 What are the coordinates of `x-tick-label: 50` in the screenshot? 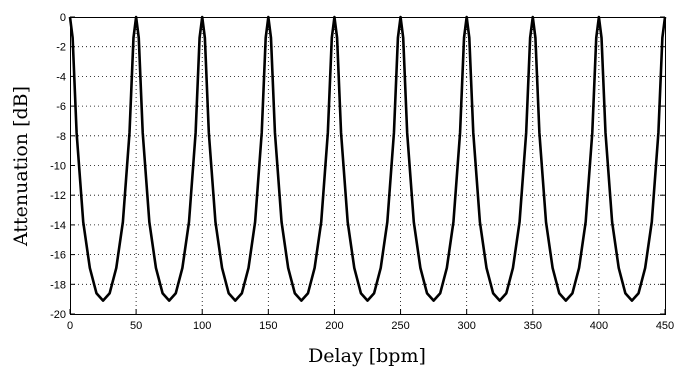 It's located at (136, 326).